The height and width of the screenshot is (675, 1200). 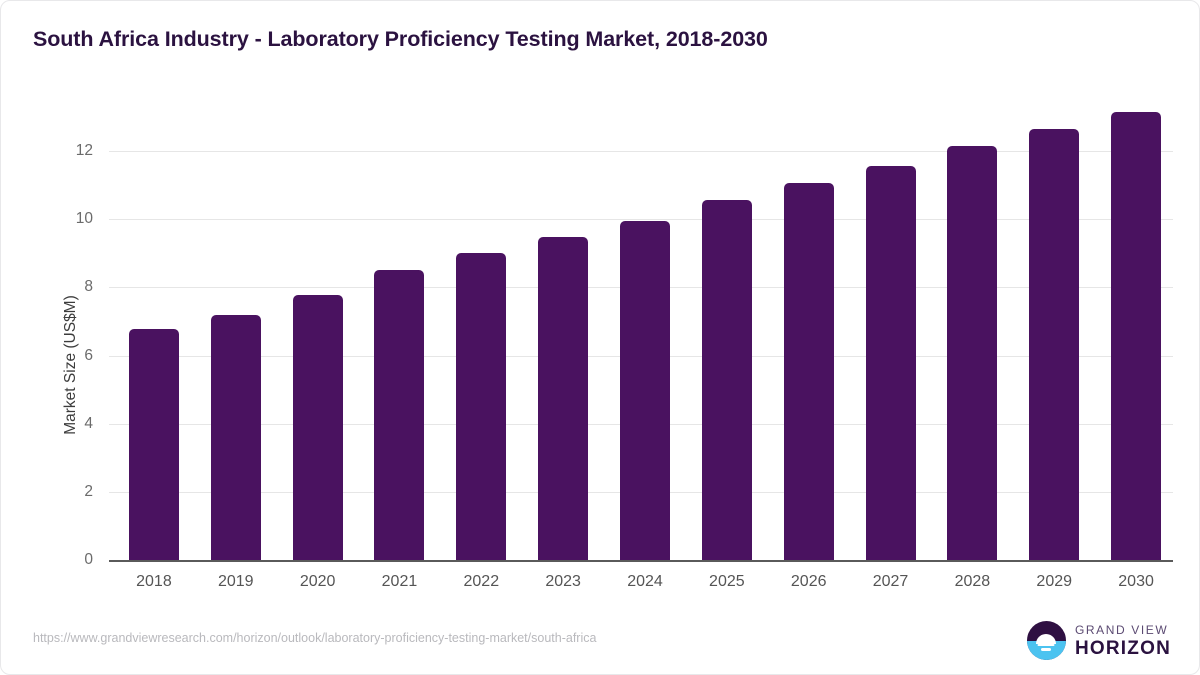 I want to click on bar-2026, so click(x=808, y=371).